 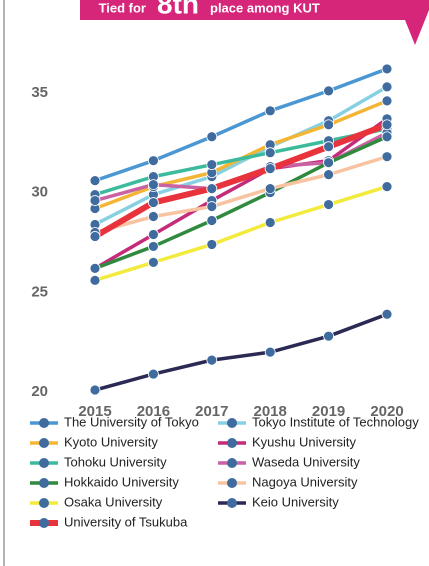 What do you see at coordinates (265, 7) in the screenshot?
I see `banner-text: place among KUT` at bounding box center [265, 7].